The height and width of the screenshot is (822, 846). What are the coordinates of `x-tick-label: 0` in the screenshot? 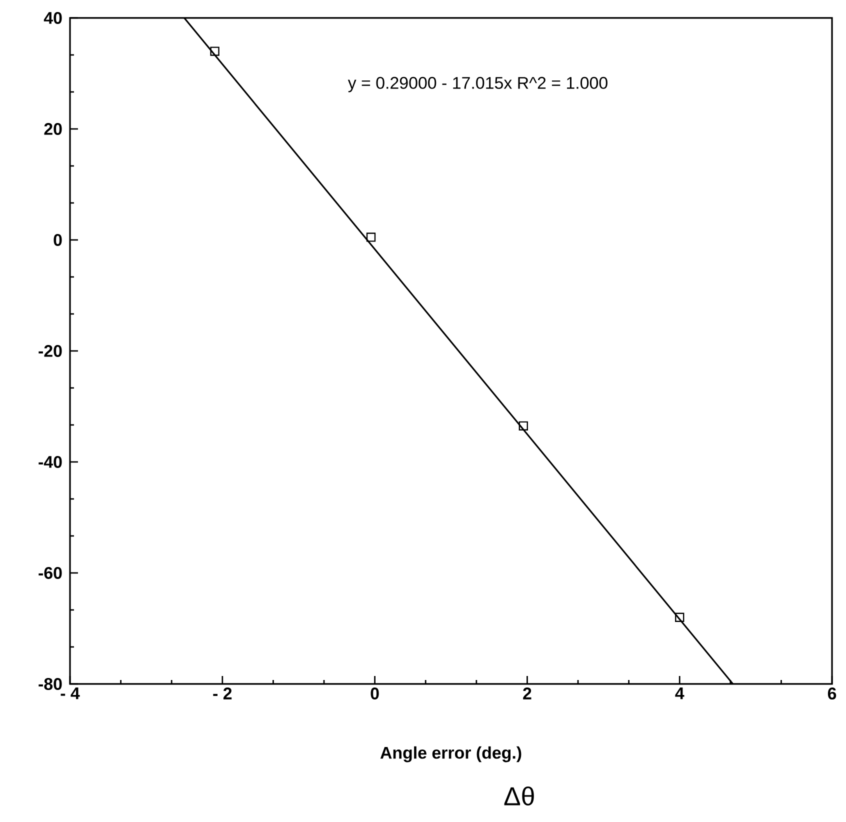 It's located at (374, 694).